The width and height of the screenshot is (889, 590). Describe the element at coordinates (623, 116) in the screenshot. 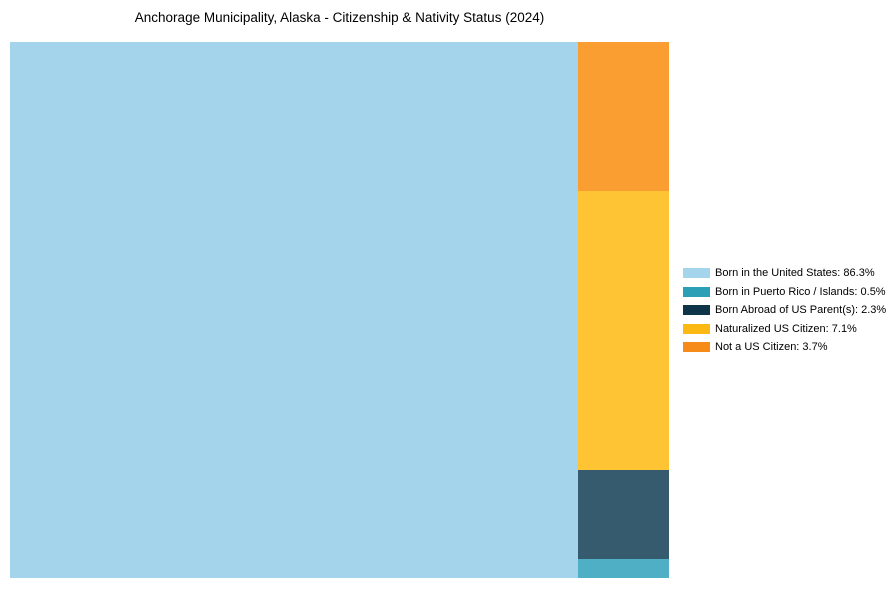

I see `treemap-tile-not-a-us-citizen` at that location.